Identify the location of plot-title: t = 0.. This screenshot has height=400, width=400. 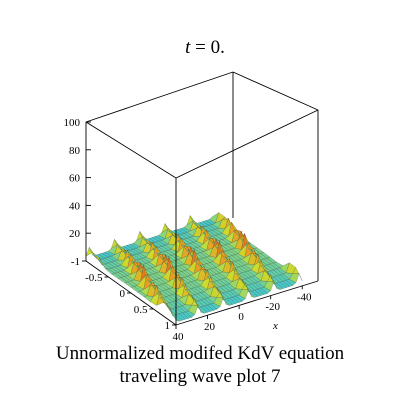
(205, 47).